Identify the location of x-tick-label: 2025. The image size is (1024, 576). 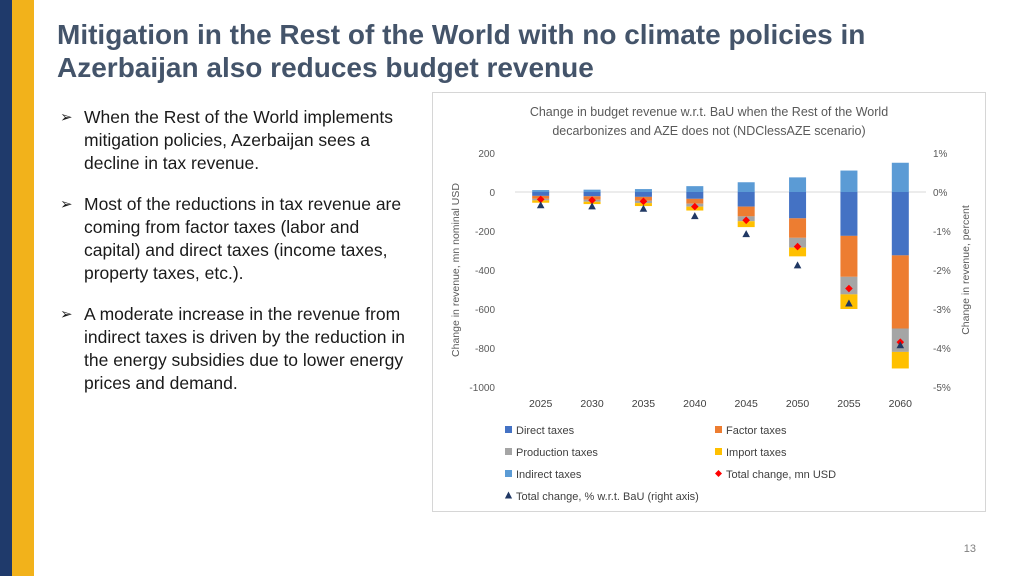
(541, 404).